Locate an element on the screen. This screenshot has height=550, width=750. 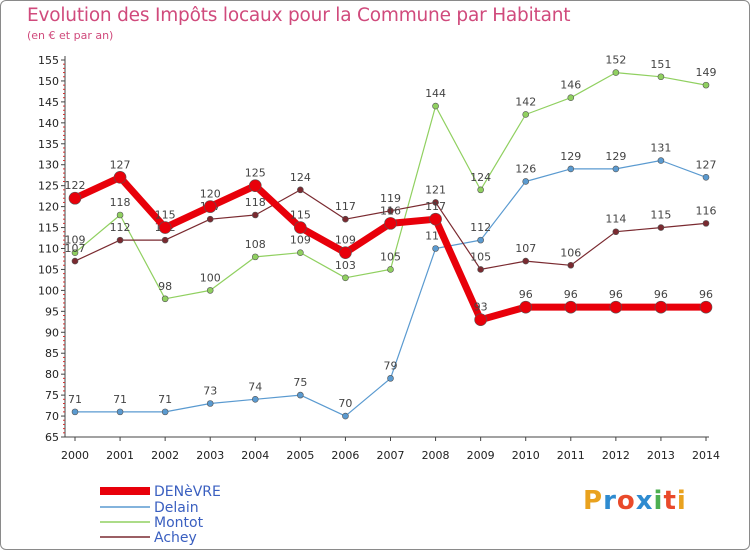
data-label: 117 is located at coordinates (345, 206).